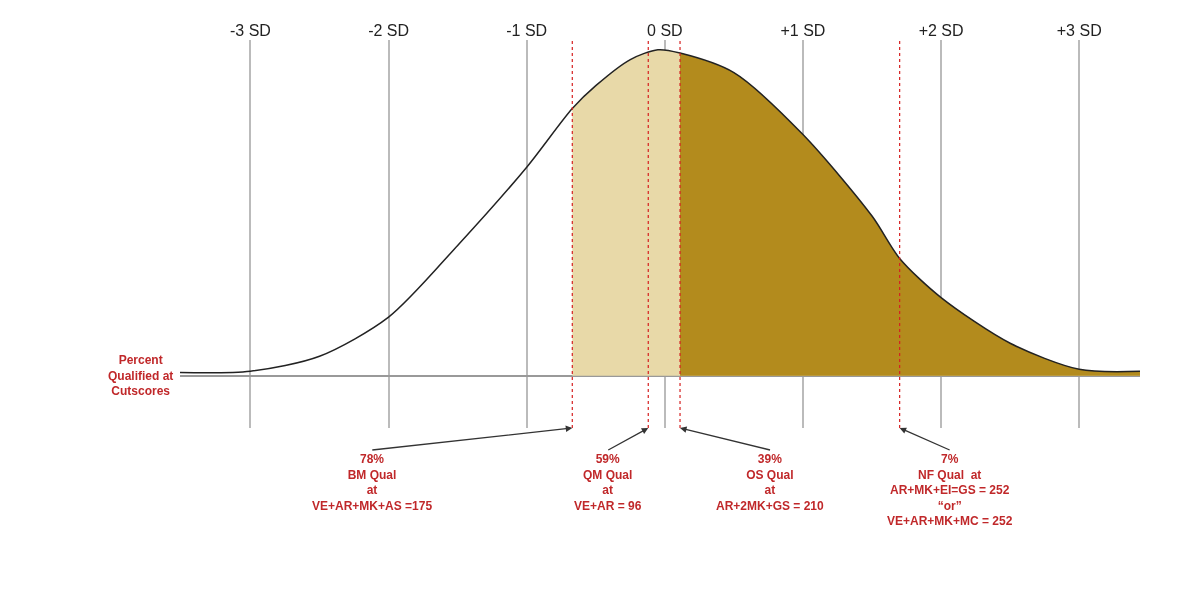  I want to click on text: 59% QM Qual at VE+AR = 96, so click(608, 482).